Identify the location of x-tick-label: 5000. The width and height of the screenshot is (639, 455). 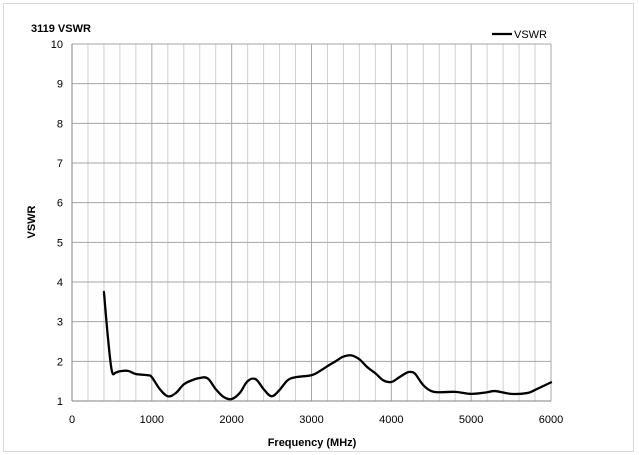
(471, 420).